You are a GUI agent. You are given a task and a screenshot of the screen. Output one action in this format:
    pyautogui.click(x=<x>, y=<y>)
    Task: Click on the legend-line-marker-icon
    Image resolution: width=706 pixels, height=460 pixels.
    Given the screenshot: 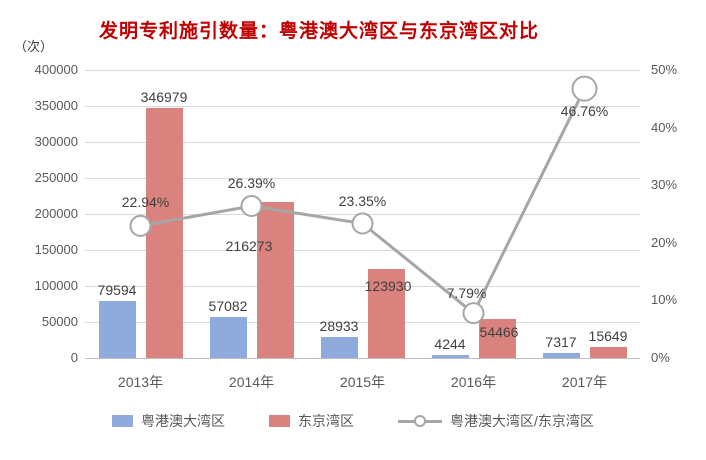 What is the action you would take?
    pyautogui.click(x=420, y=421)
    